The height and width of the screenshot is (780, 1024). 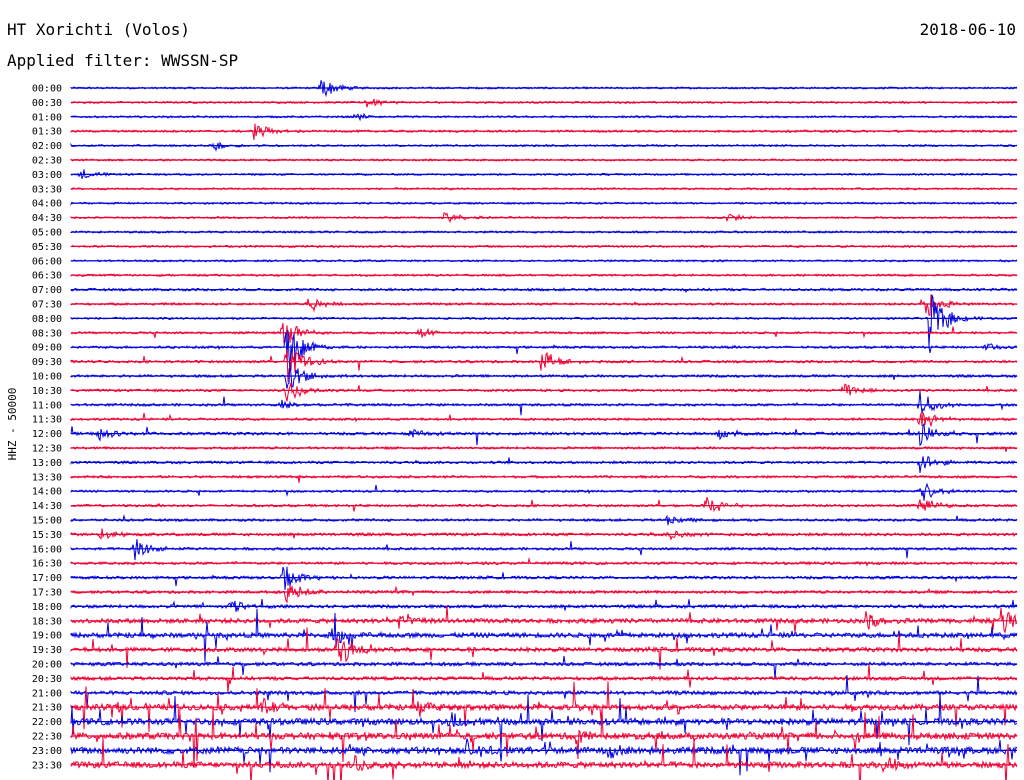 What do you see at coordinates (47, 593) in the screenshot?
I see `time-tick-label: 17:30` at bounding box center [47, 593].